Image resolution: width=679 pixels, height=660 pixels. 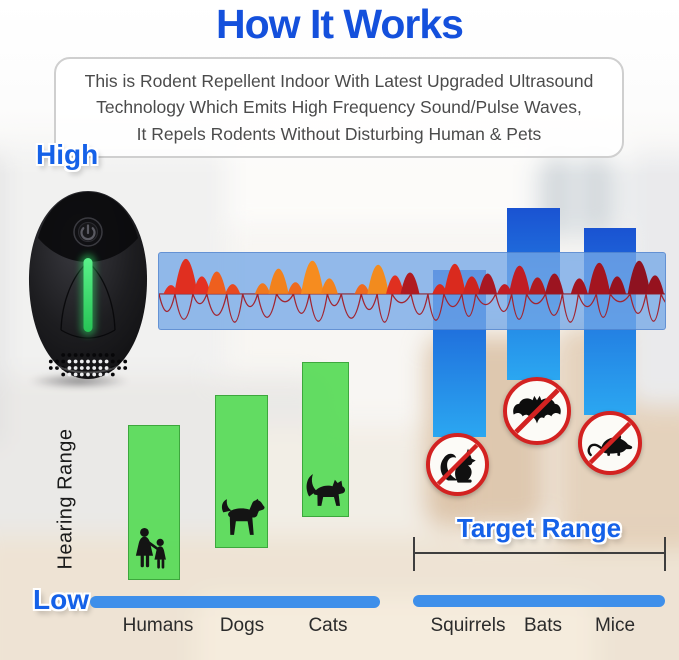 What do you see at coordinates (154, 502) in the screenshot?
I see `bar-humans` at bounding box center [154, 502].